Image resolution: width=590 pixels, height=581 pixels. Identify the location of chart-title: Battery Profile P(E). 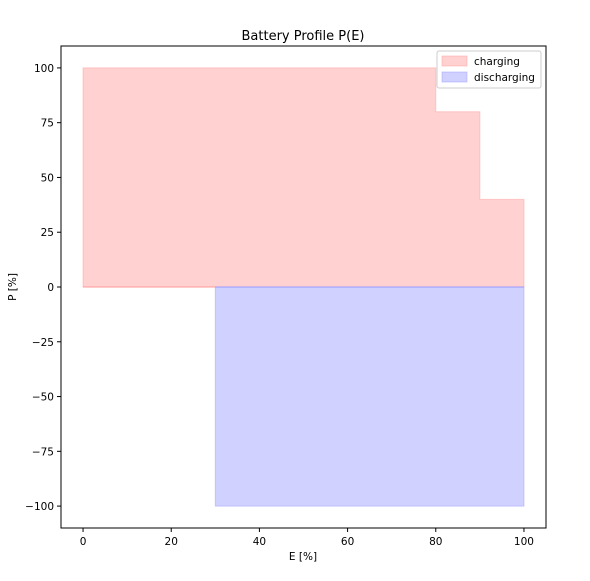
(303, 36).